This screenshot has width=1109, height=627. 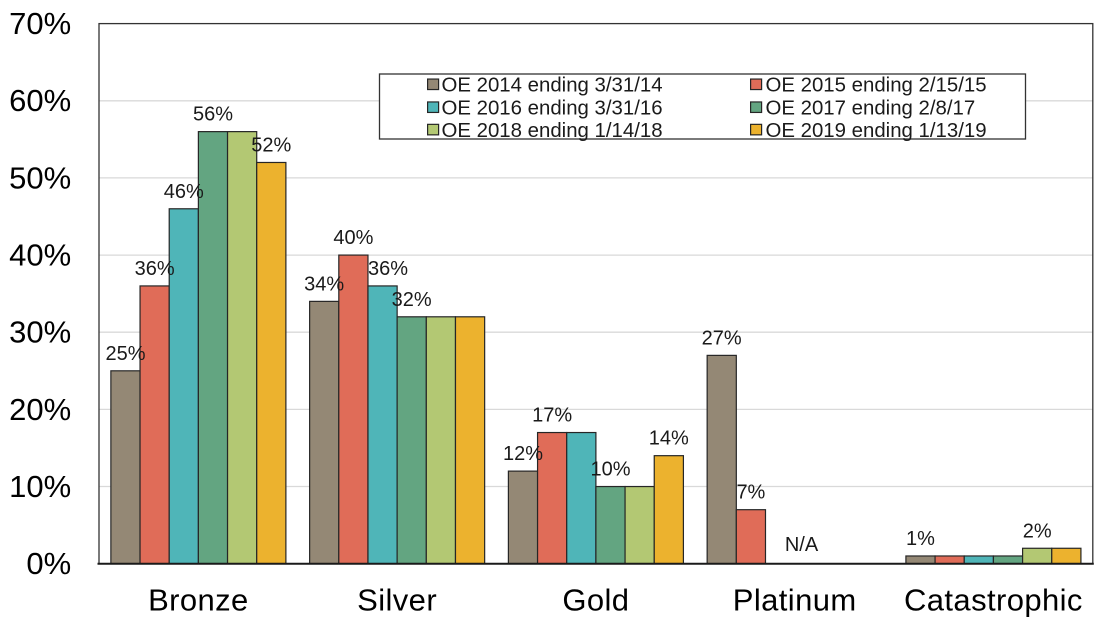 I want to click on svg-text: Silver, so click(x=397, y=600).